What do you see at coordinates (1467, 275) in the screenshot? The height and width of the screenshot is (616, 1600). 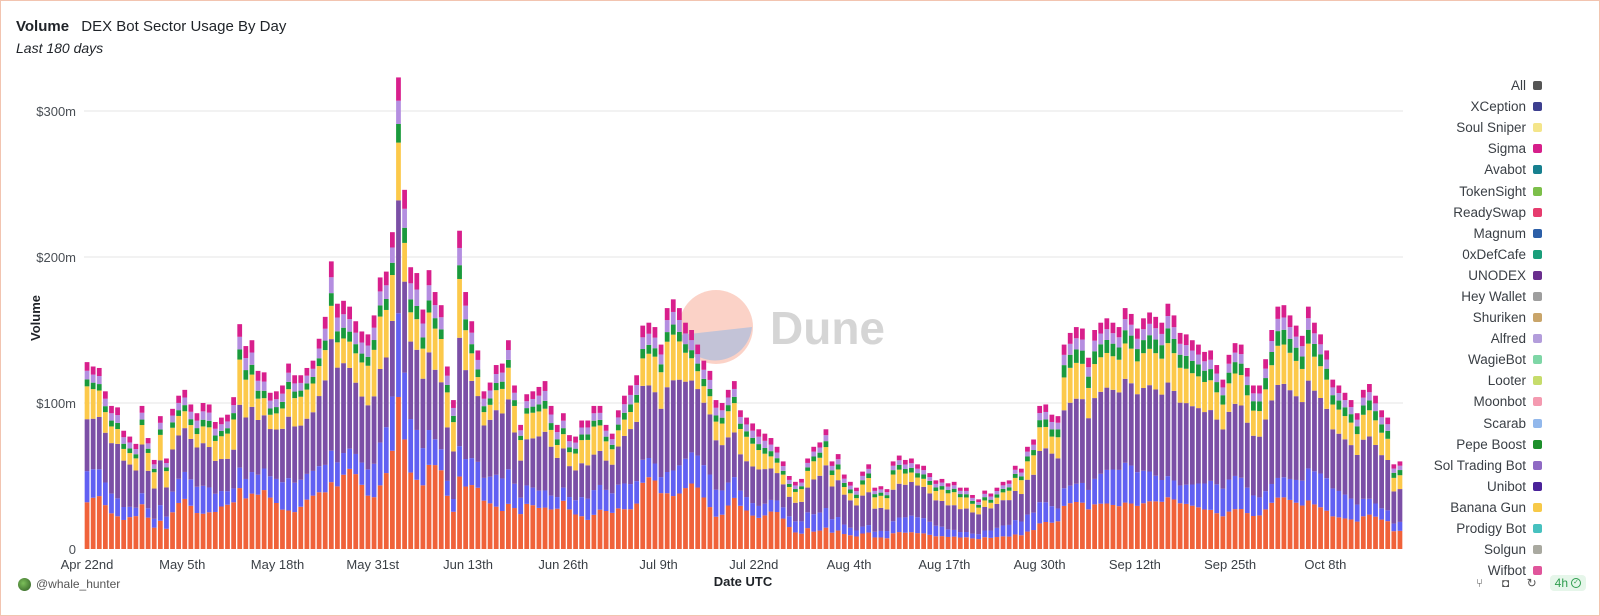 I see `legend-item: UNODEX` at bounding box center [1467, 275].